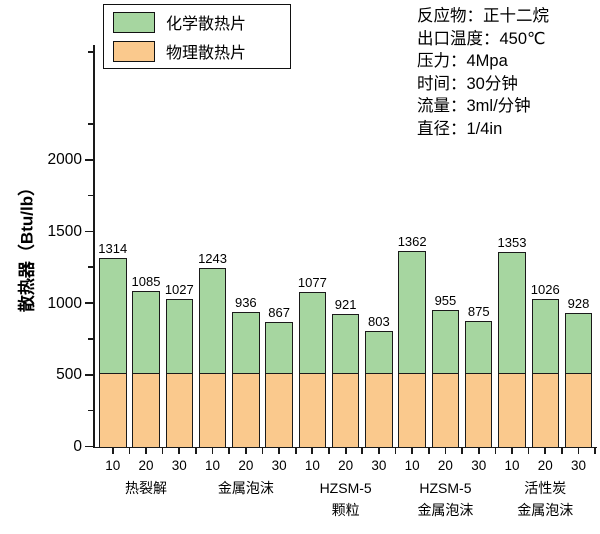 The width and height of the screenshot is (600, 534). What do you see at coordinates (134, 51) in the screenshot?
I see `legend-swatch-physical` at bounding box center [134, 51].